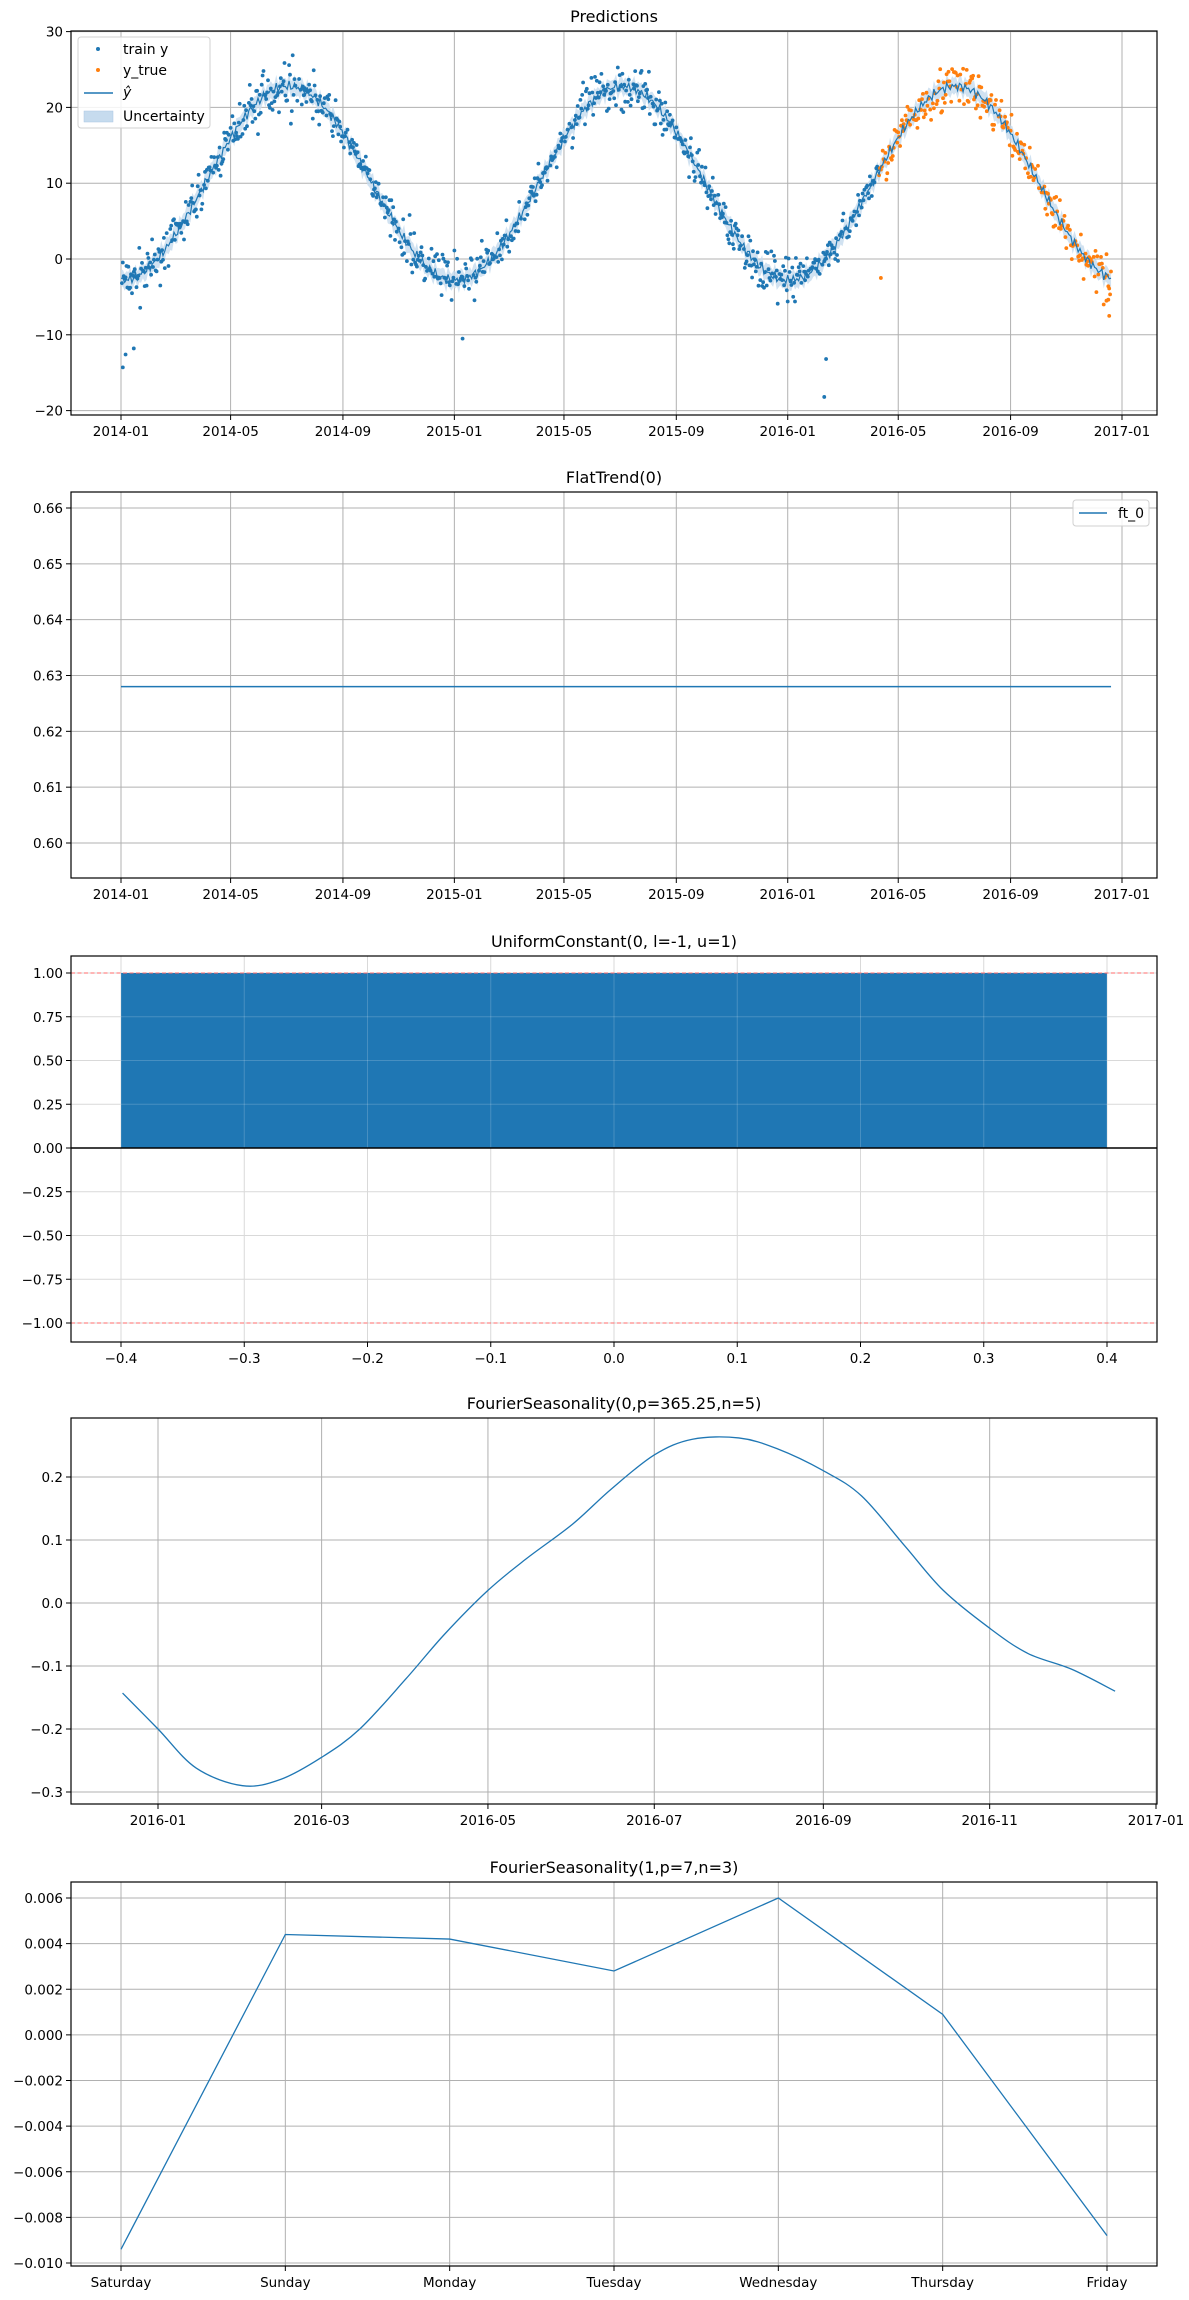 The width and height of the screenshot is (1189, 2300). What do you see at coordinates (898, 895) in the screenshot?
I see `x-tick-label: 2016-05` at bounding box center [898, 895].